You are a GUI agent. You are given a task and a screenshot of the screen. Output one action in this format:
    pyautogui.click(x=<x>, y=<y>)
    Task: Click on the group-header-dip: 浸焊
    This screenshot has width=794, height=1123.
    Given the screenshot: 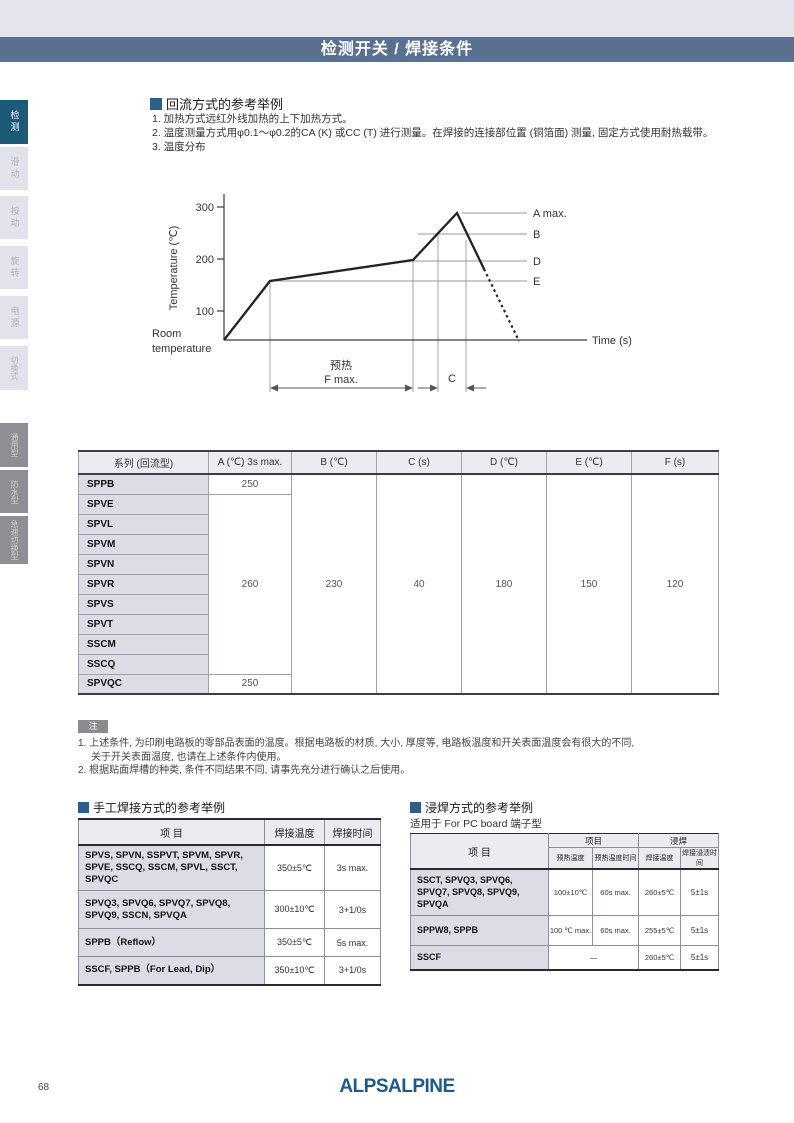 What is the action you would take?
    pyautogui.click(x=679, y=840)
    